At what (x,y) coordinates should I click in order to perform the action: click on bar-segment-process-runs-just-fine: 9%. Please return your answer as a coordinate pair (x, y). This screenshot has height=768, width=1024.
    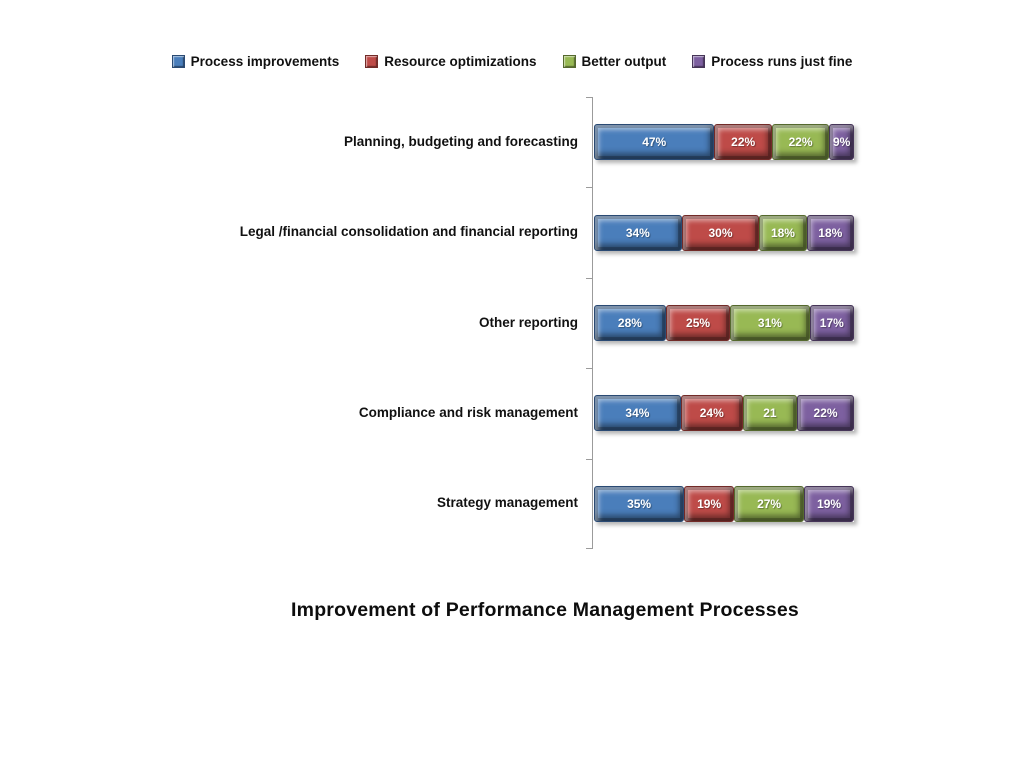
    Looking at the image, I should click on (841, 142).